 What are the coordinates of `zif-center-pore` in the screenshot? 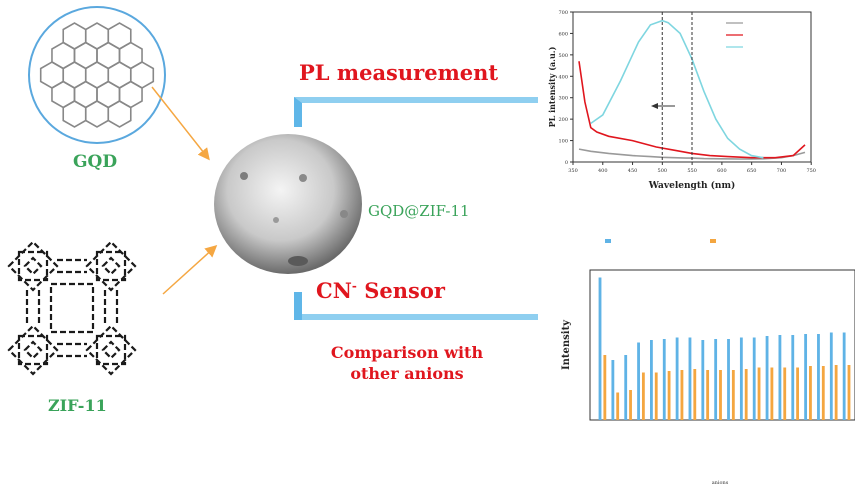 It's located at (72, 308).